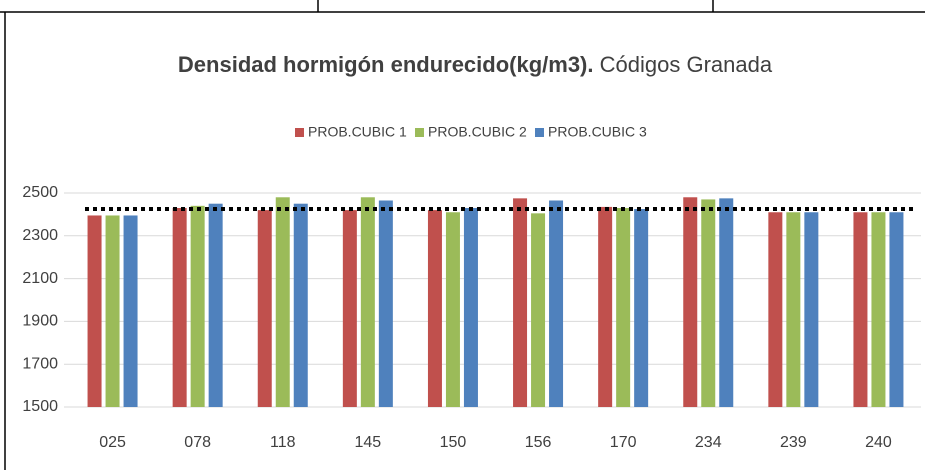 This screenshot has width=925, height=470. Describe the element at coordinates (477, 132) in the screenshot. I see `legend-label: PROB.CUBIC 2` at that location.